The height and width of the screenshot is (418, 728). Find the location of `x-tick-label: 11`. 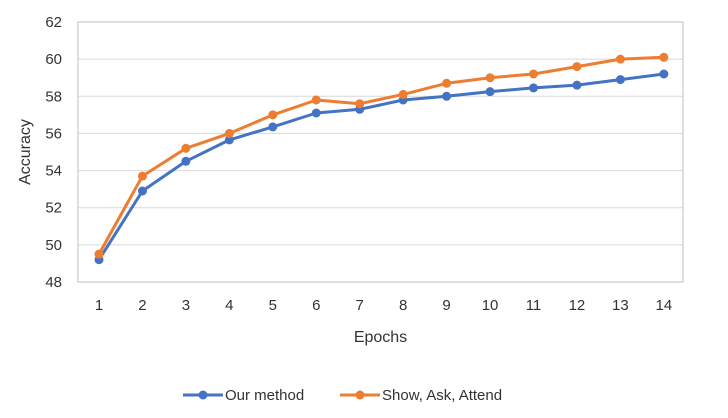

x-tick-label: 11 is located at coordinates (534, 305).